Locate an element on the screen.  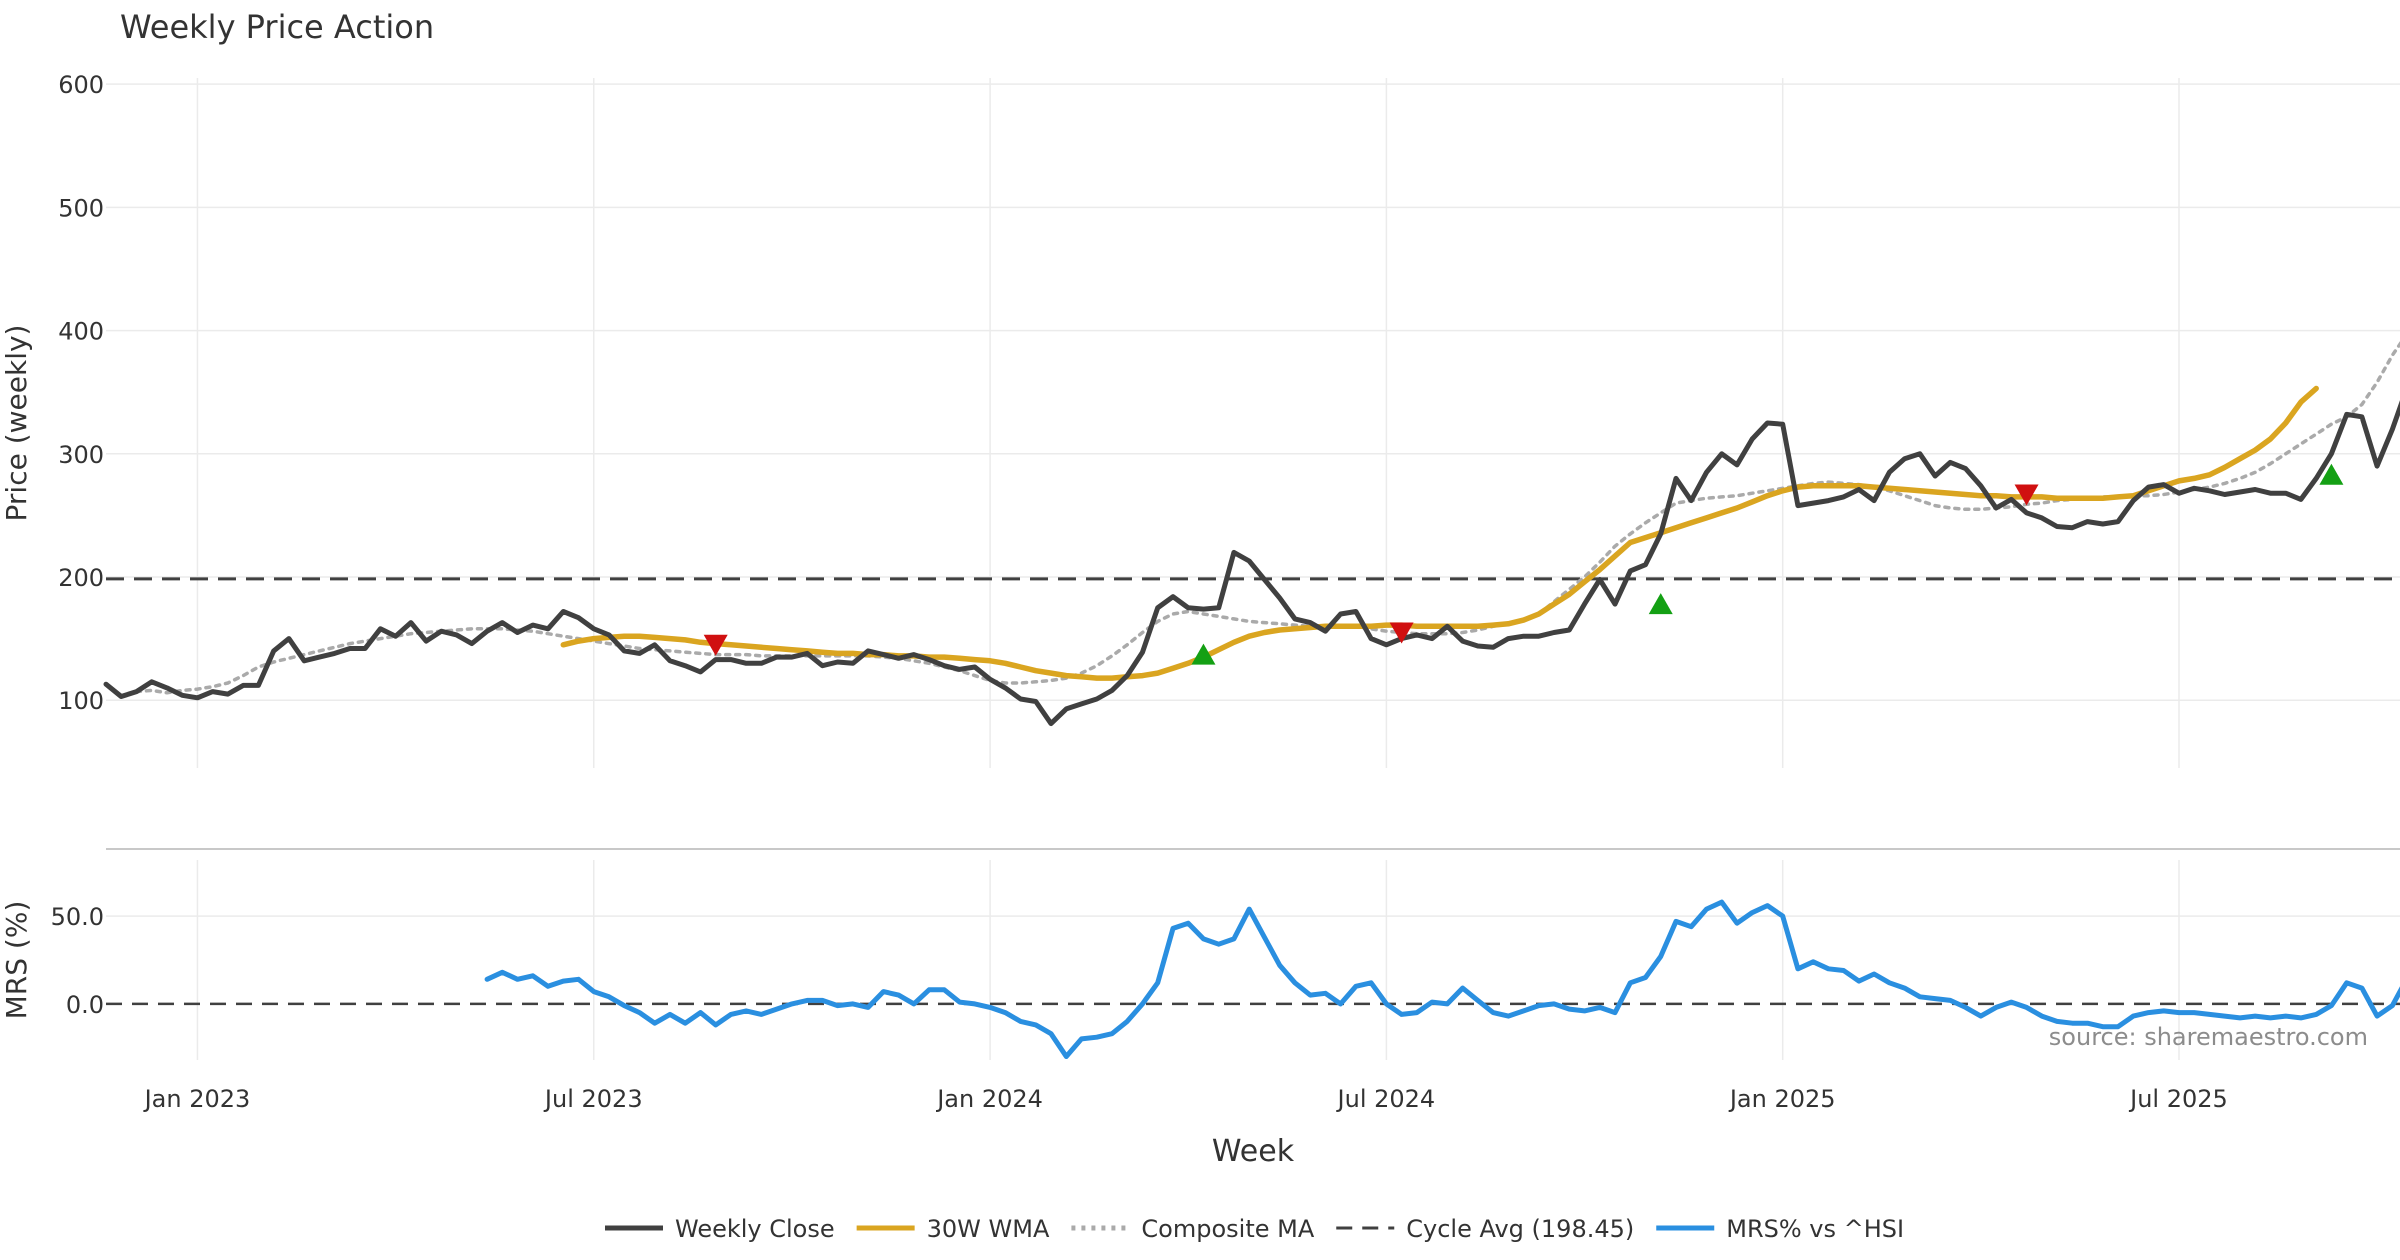
chart-title: Weekly Price Action is located at coordinates (277, 27).